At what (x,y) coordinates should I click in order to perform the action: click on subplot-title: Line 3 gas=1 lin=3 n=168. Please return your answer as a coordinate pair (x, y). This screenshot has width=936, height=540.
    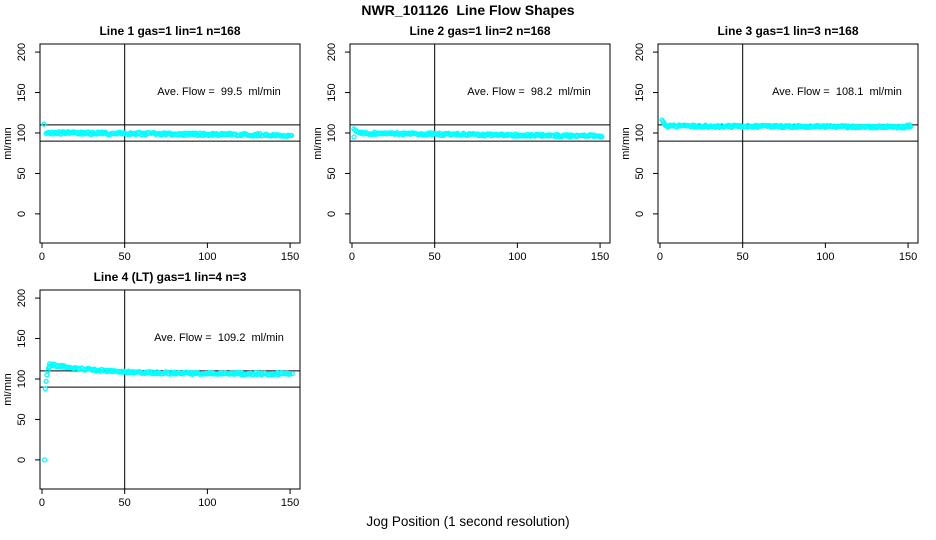
    Looking at the image, I should click on (788, 31).